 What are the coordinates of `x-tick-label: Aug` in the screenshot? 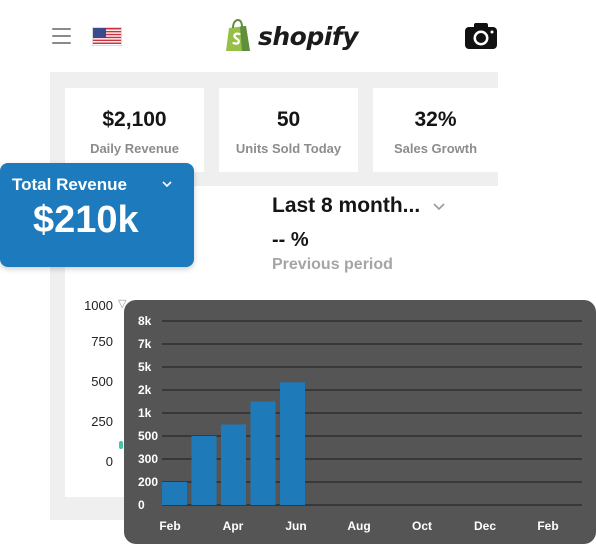 It's located at (358, 526).